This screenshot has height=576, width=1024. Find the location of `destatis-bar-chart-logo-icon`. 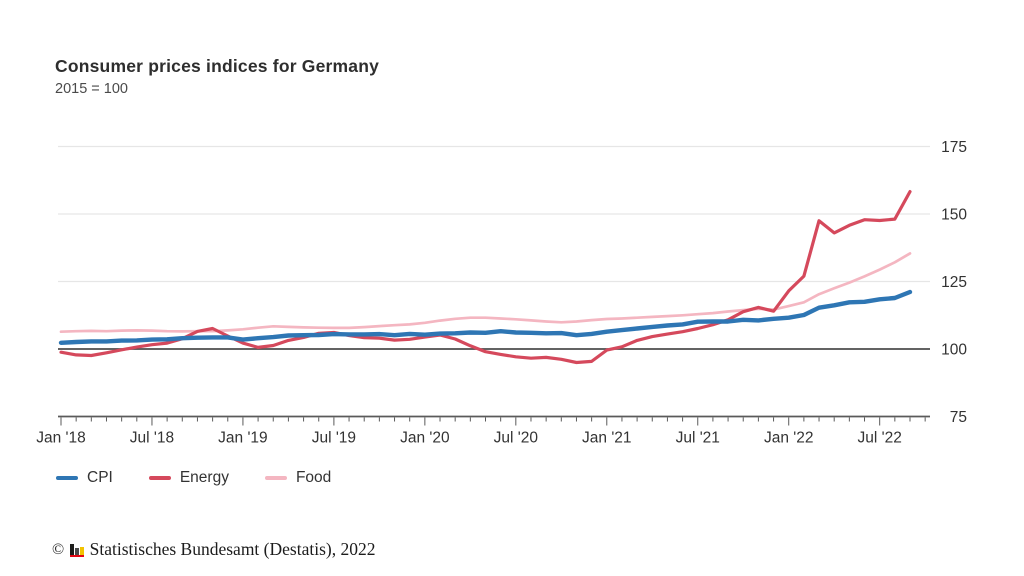

destatis-bar-chart-logo-icon is located at coordinates (77, 549).